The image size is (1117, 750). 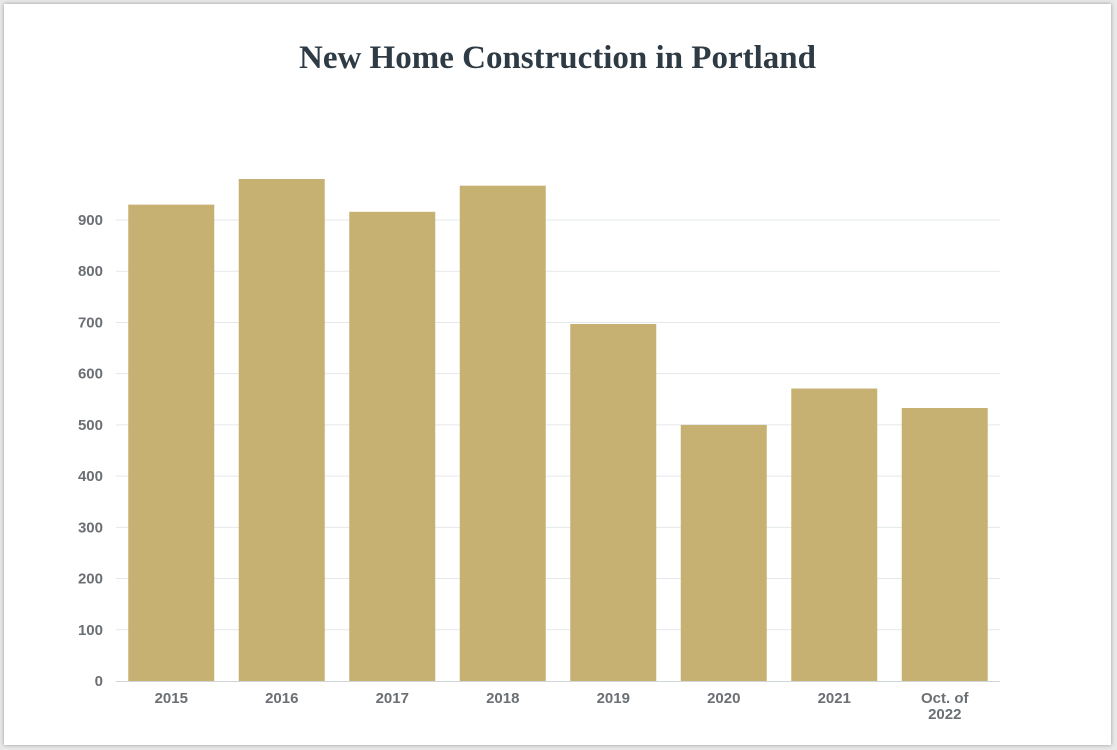 What do you see at coordinates (171, 698) in the screenshot?
I see `x-tick-label: 2015` at bounding box center [171, 698].